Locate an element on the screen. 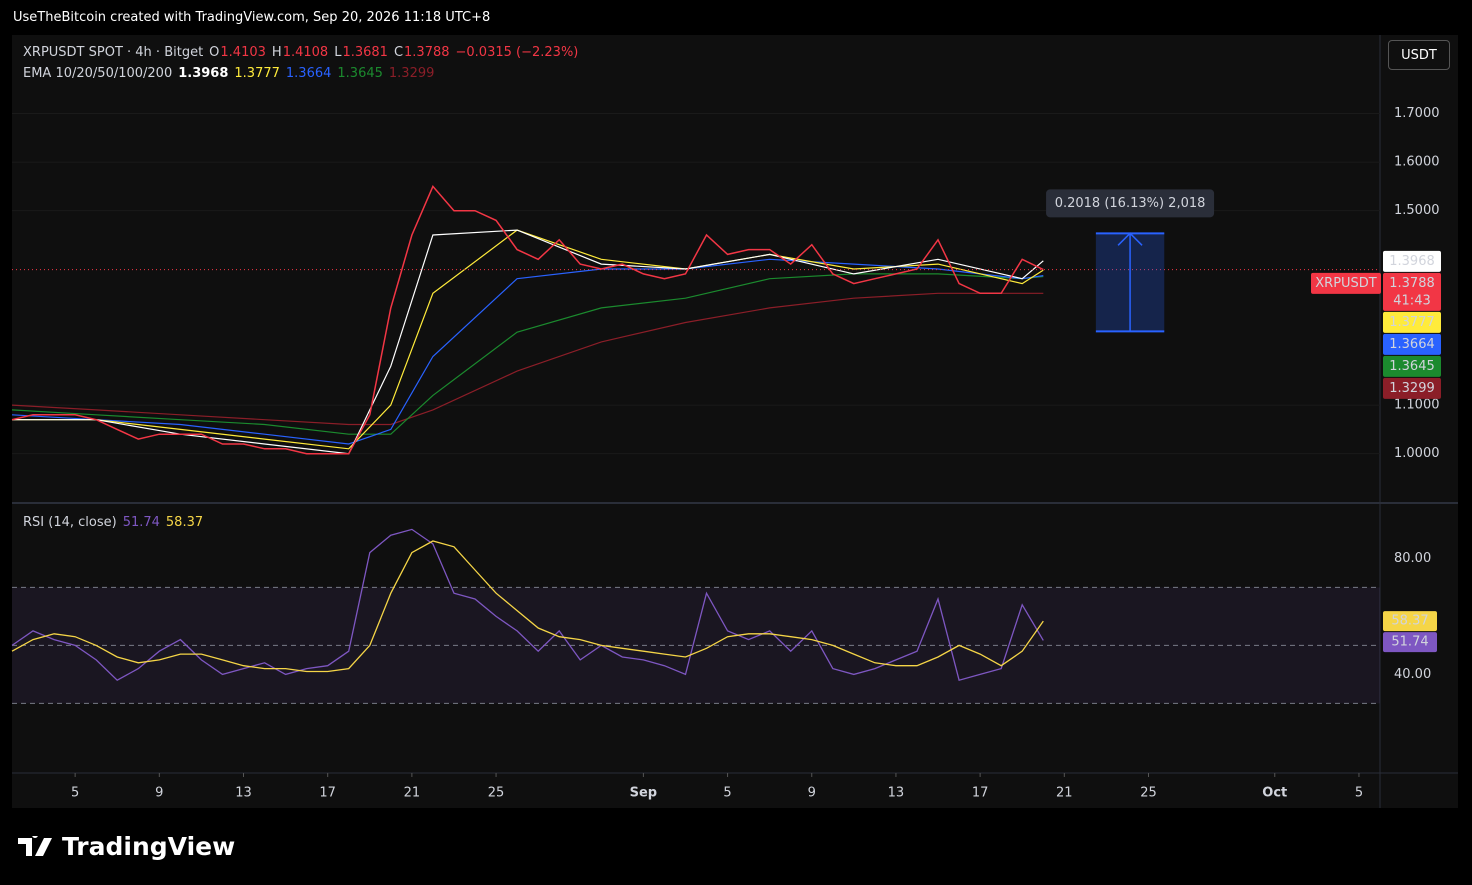  rsi-tag-label: 51.74 is located at coordinates (1409, 642).